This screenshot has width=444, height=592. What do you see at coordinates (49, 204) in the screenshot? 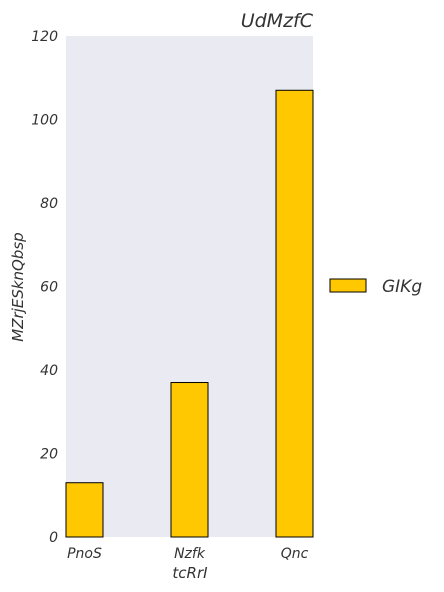
I see `y-tick-label: 80` at bounding box center [49, 204].